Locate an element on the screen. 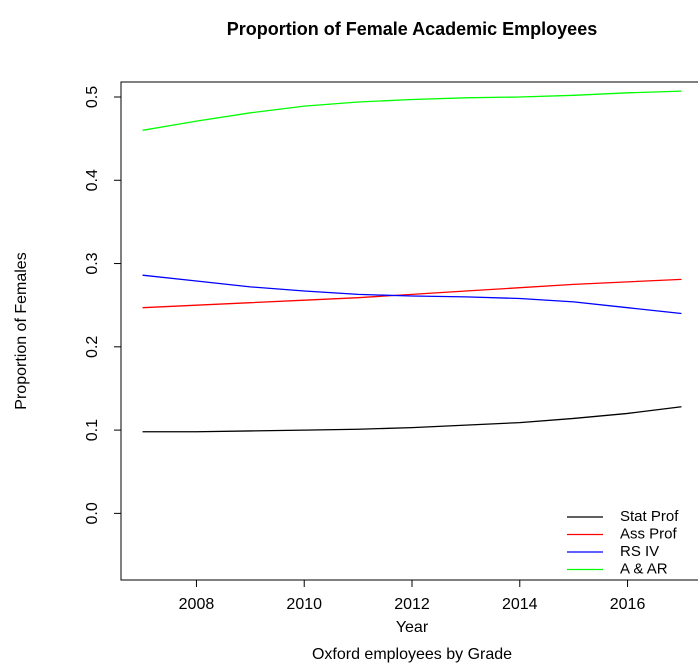  y-axis-label: Proportion of Females is located at coordinates (21, 330).